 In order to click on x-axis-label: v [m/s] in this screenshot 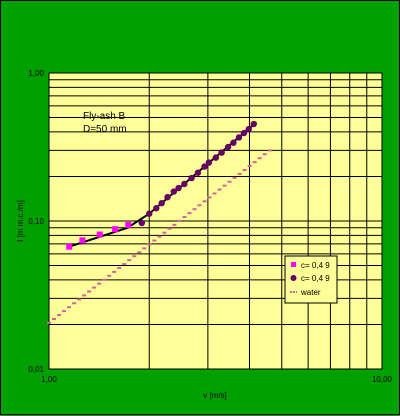, I will do `click(215, 395)`.